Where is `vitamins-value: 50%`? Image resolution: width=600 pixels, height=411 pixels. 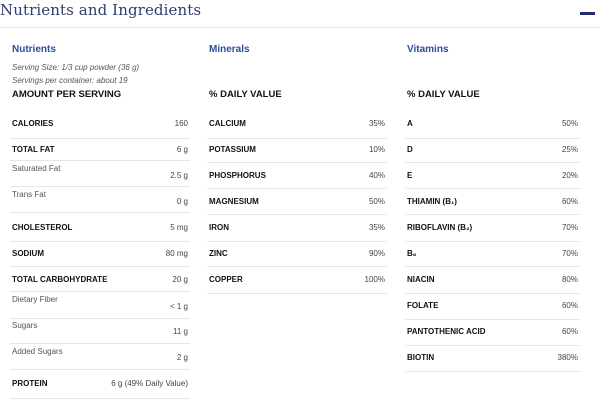
vitamins-value: 50% is located at coordinates (569, 123).